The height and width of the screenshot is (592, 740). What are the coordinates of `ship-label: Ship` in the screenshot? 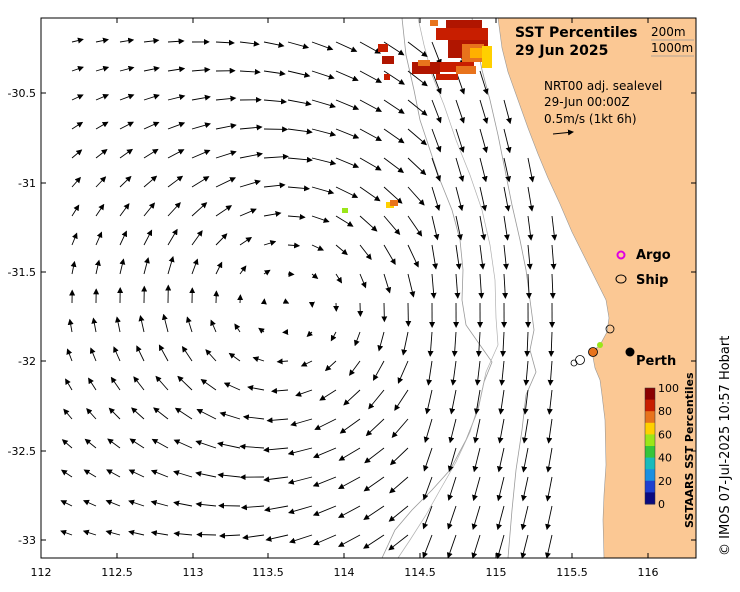 It's located at (652, 280).